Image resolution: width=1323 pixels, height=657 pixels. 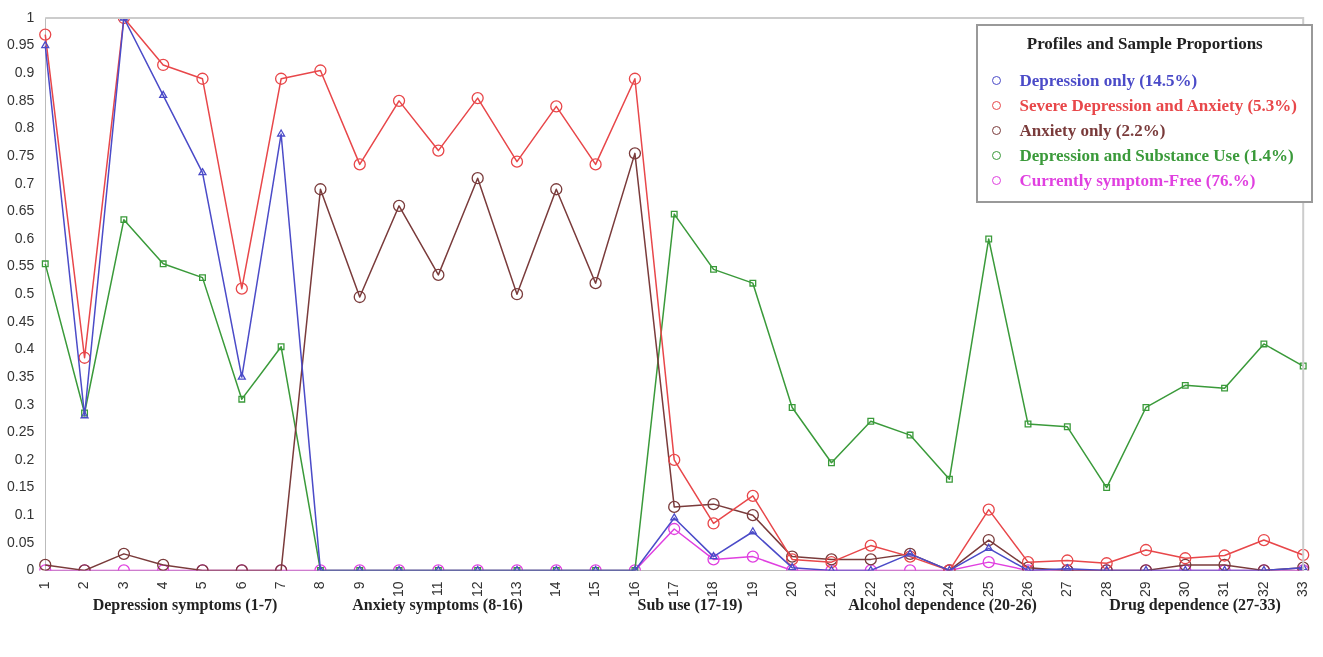 What do you see at coordinates (673, 589) in the screenshot?
I see `x-tick-label: 17` at bounding box center [673, 589].